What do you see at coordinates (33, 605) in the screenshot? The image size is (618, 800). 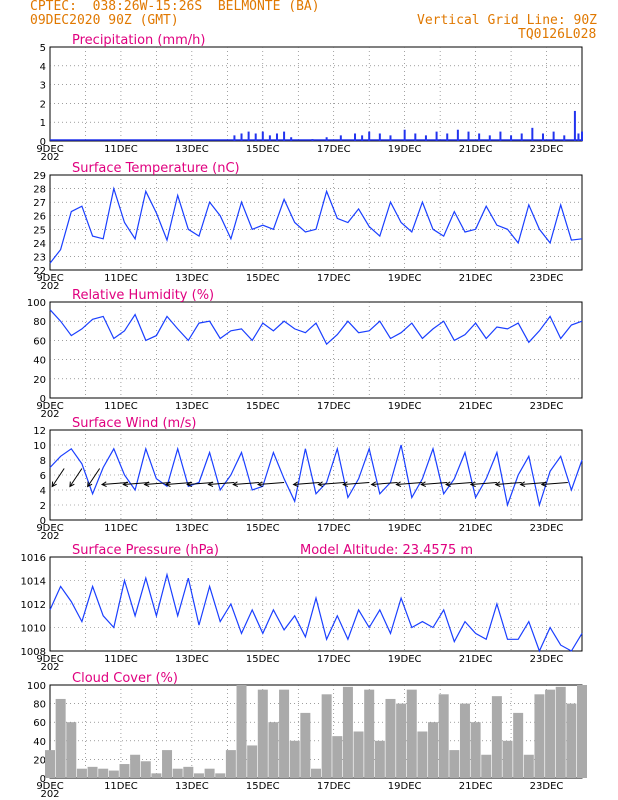 I see `y-tick-label: 1012` at bounding box center [33, 605].